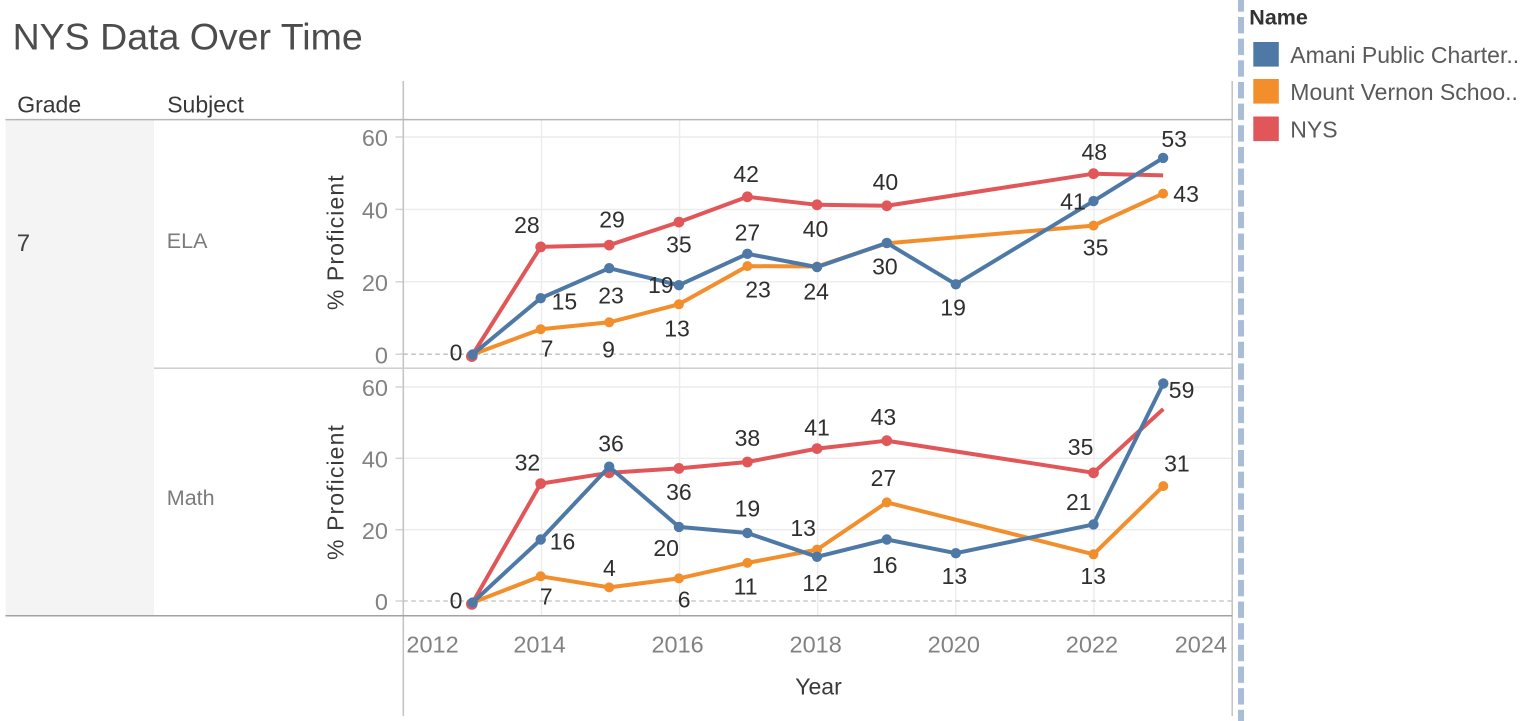 This screenshot has width=1536, height=721. What do you see at coordinates (432, 645) in the screenshot?
I see `svg-text: 2012` at bounding box center [432, 645].